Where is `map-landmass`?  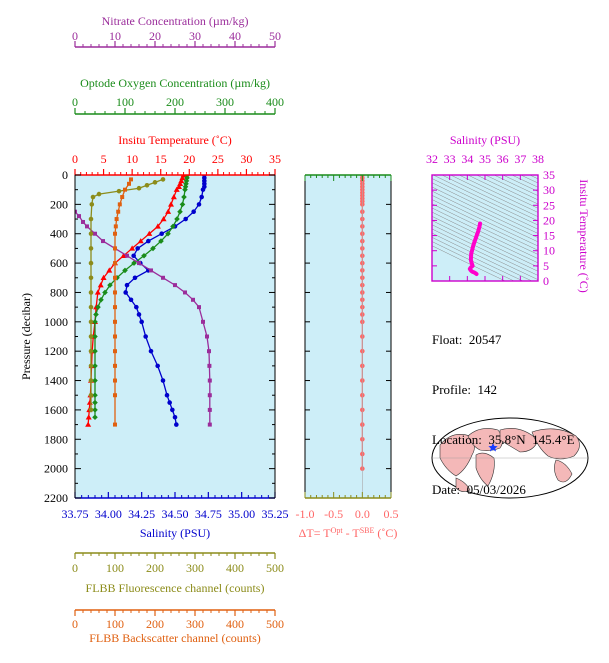
map-landmass is located at coordinates (457, 455).